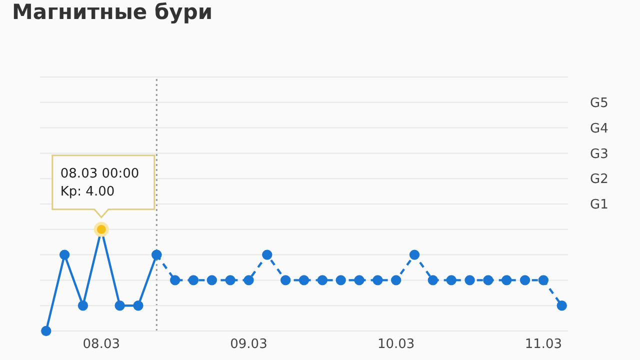 The width and height of the screenshot is (640, 360). Describe the element at coordinates (101, 344) in the screenshot. I see `x-tick-label: 08.03` at that location.